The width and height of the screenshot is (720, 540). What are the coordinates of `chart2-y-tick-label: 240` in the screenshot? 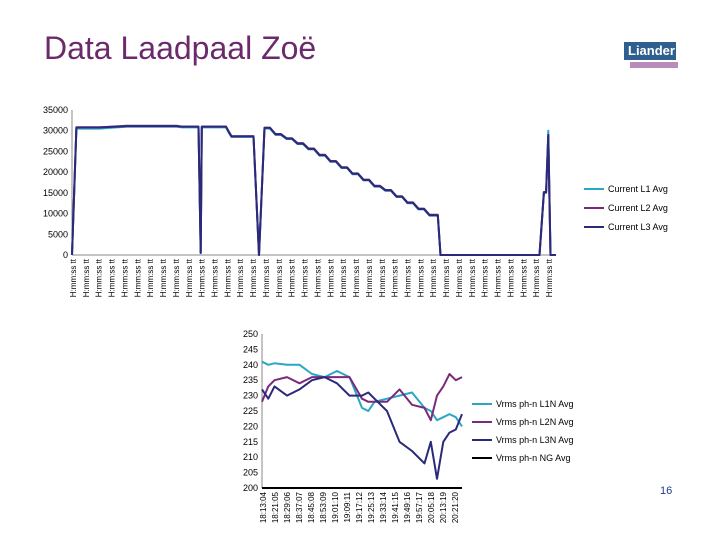 It's located at (250, 365).